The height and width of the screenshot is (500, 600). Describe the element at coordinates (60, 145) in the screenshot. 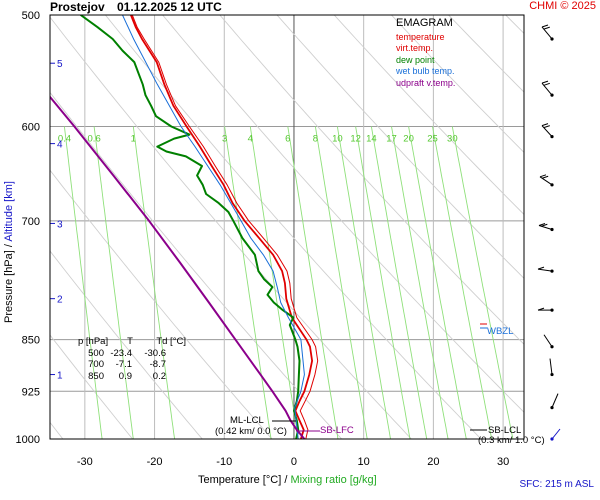

I see `altitude-tick-label: 4` at that location.